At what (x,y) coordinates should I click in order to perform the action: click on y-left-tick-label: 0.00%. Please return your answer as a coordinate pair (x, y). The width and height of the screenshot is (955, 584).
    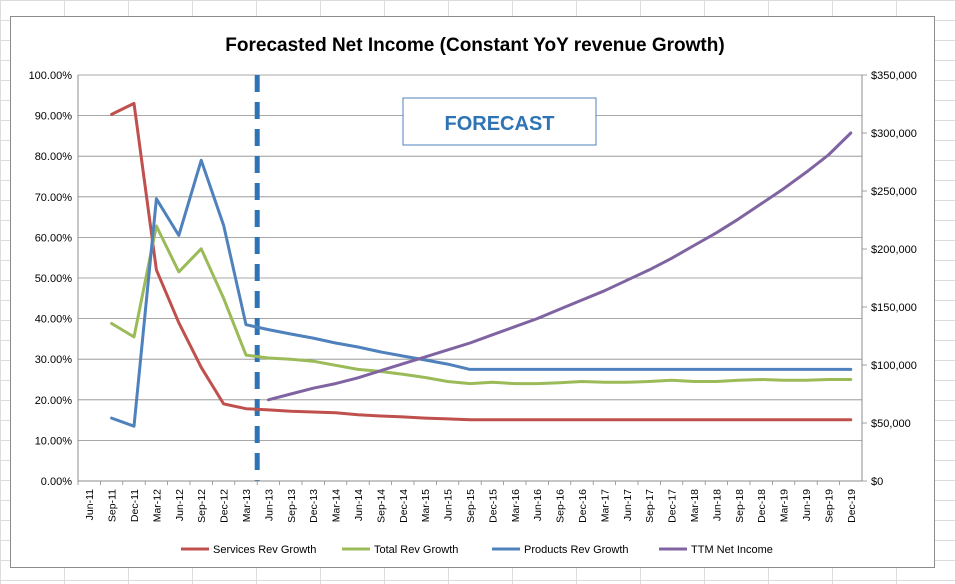
    Looking at the image, I should click on (56, 482).